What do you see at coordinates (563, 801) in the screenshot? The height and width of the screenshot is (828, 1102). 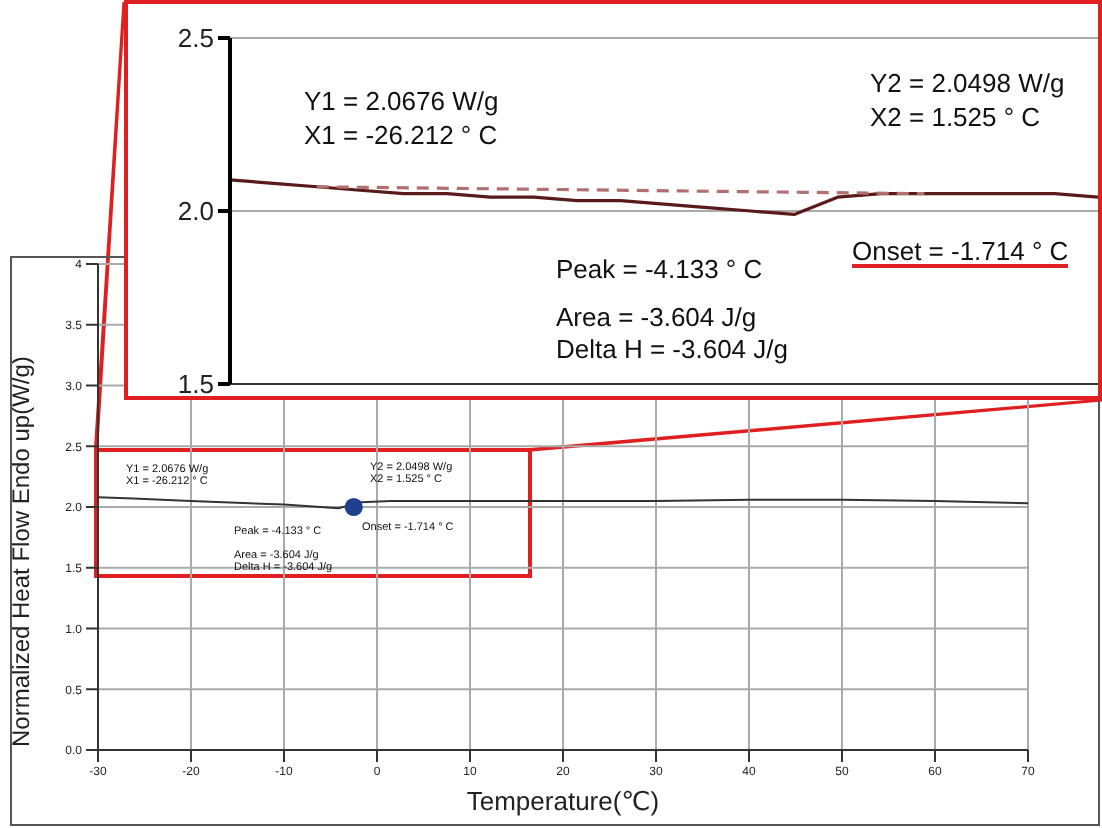 I see `x-axis-title: Temperature(℃)` at bounding box center [563, 801].